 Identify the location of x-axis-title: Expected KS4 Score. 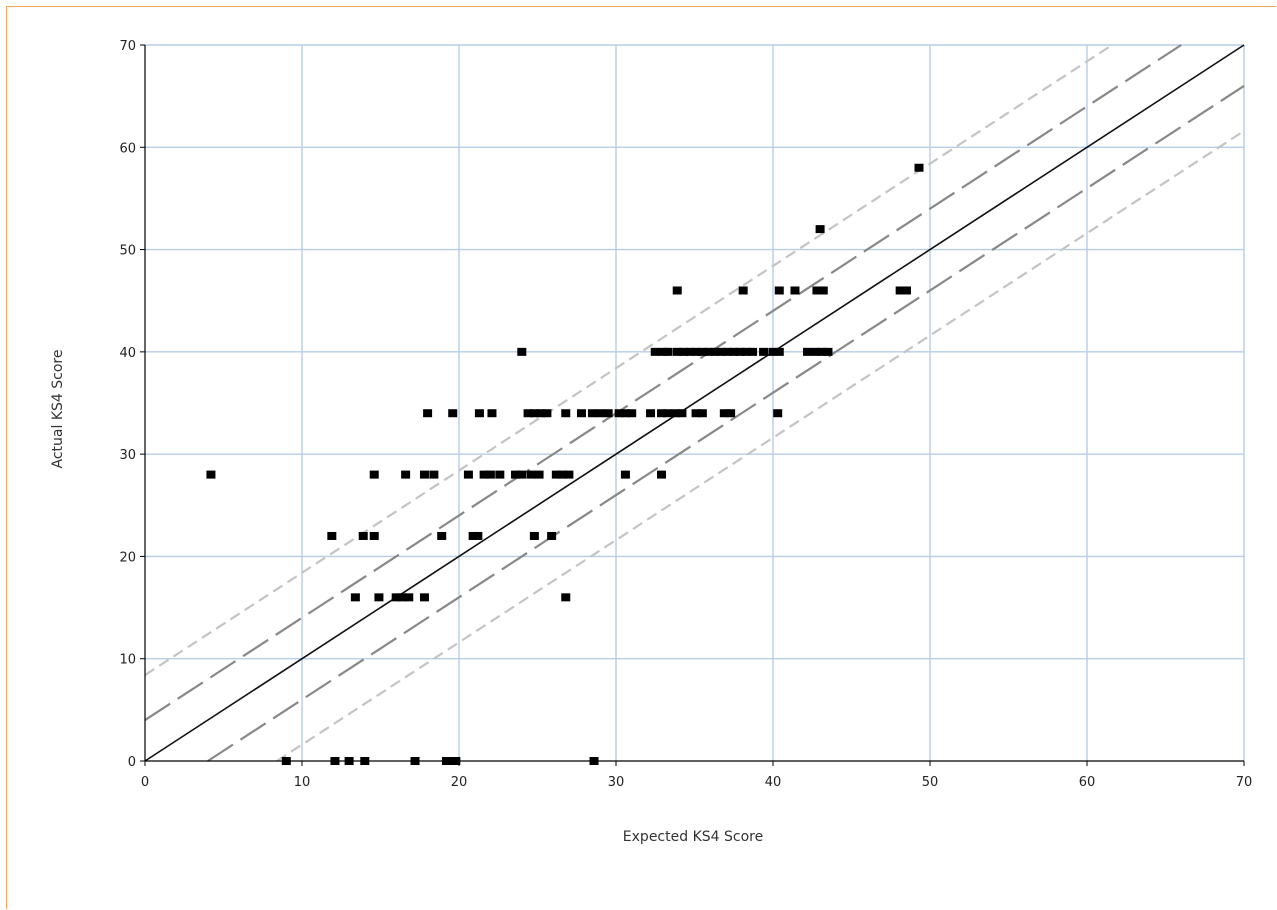
(693, 837).